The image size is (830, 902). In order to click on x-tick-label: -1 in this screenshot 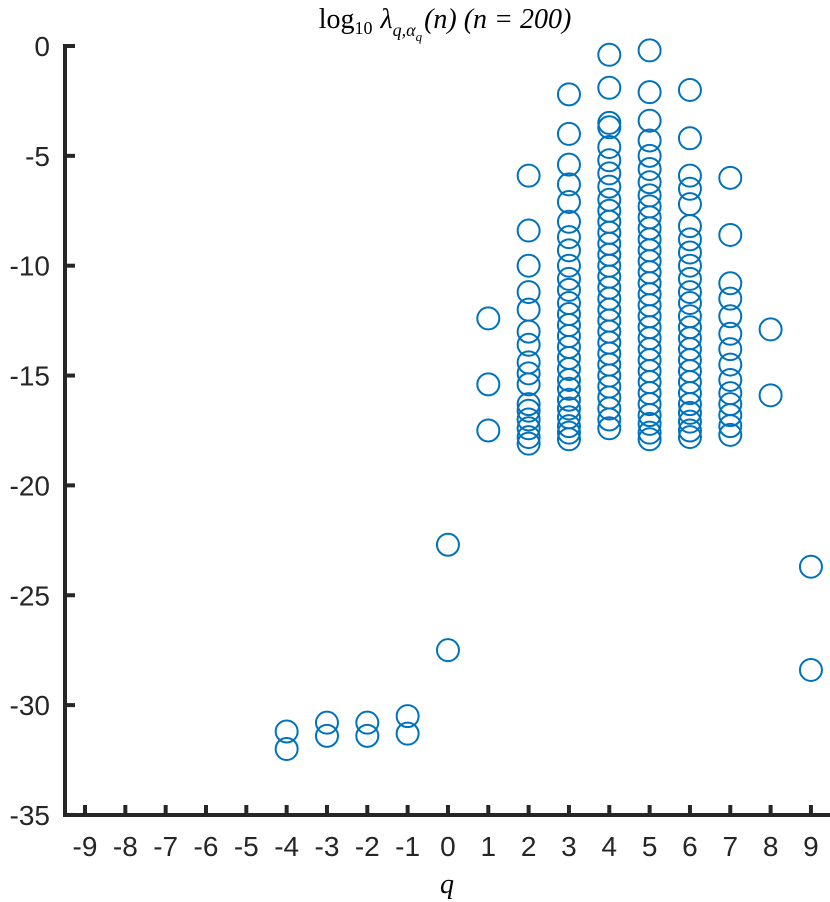, I will do `click(407, 846)`.